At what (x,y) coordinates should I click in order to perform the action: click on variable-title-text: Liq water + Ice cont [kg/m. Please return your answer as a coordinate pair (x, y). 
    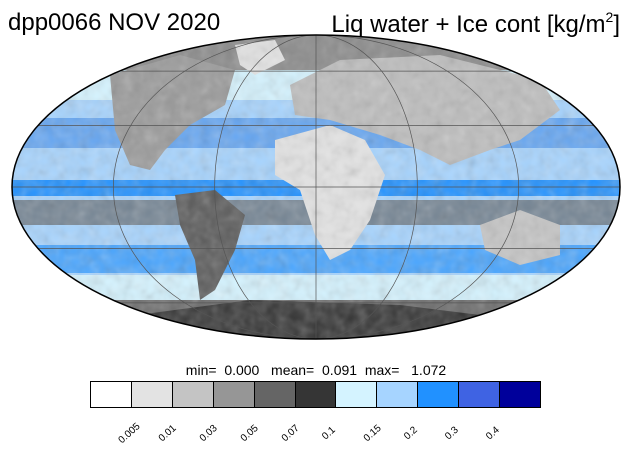
    Looking at the image, I should click on (468, 24).